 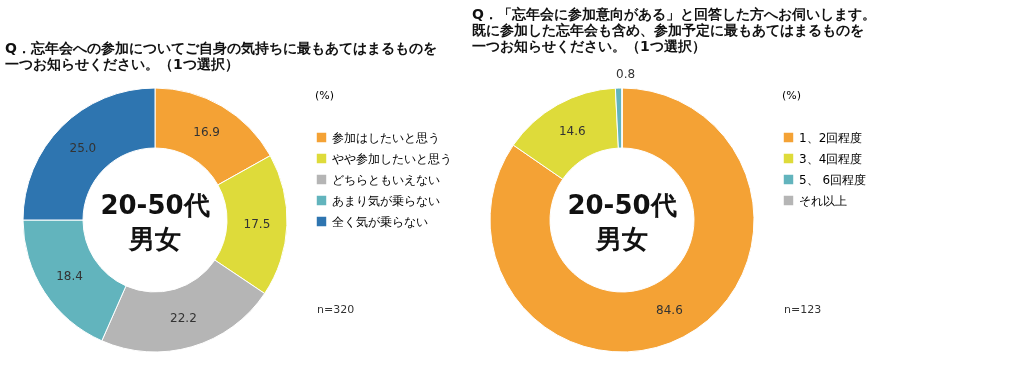 What do you see at coordinates (669, 310) in the screenshot?
I see `data-label: 84.6` at bounding box center [669, 310].